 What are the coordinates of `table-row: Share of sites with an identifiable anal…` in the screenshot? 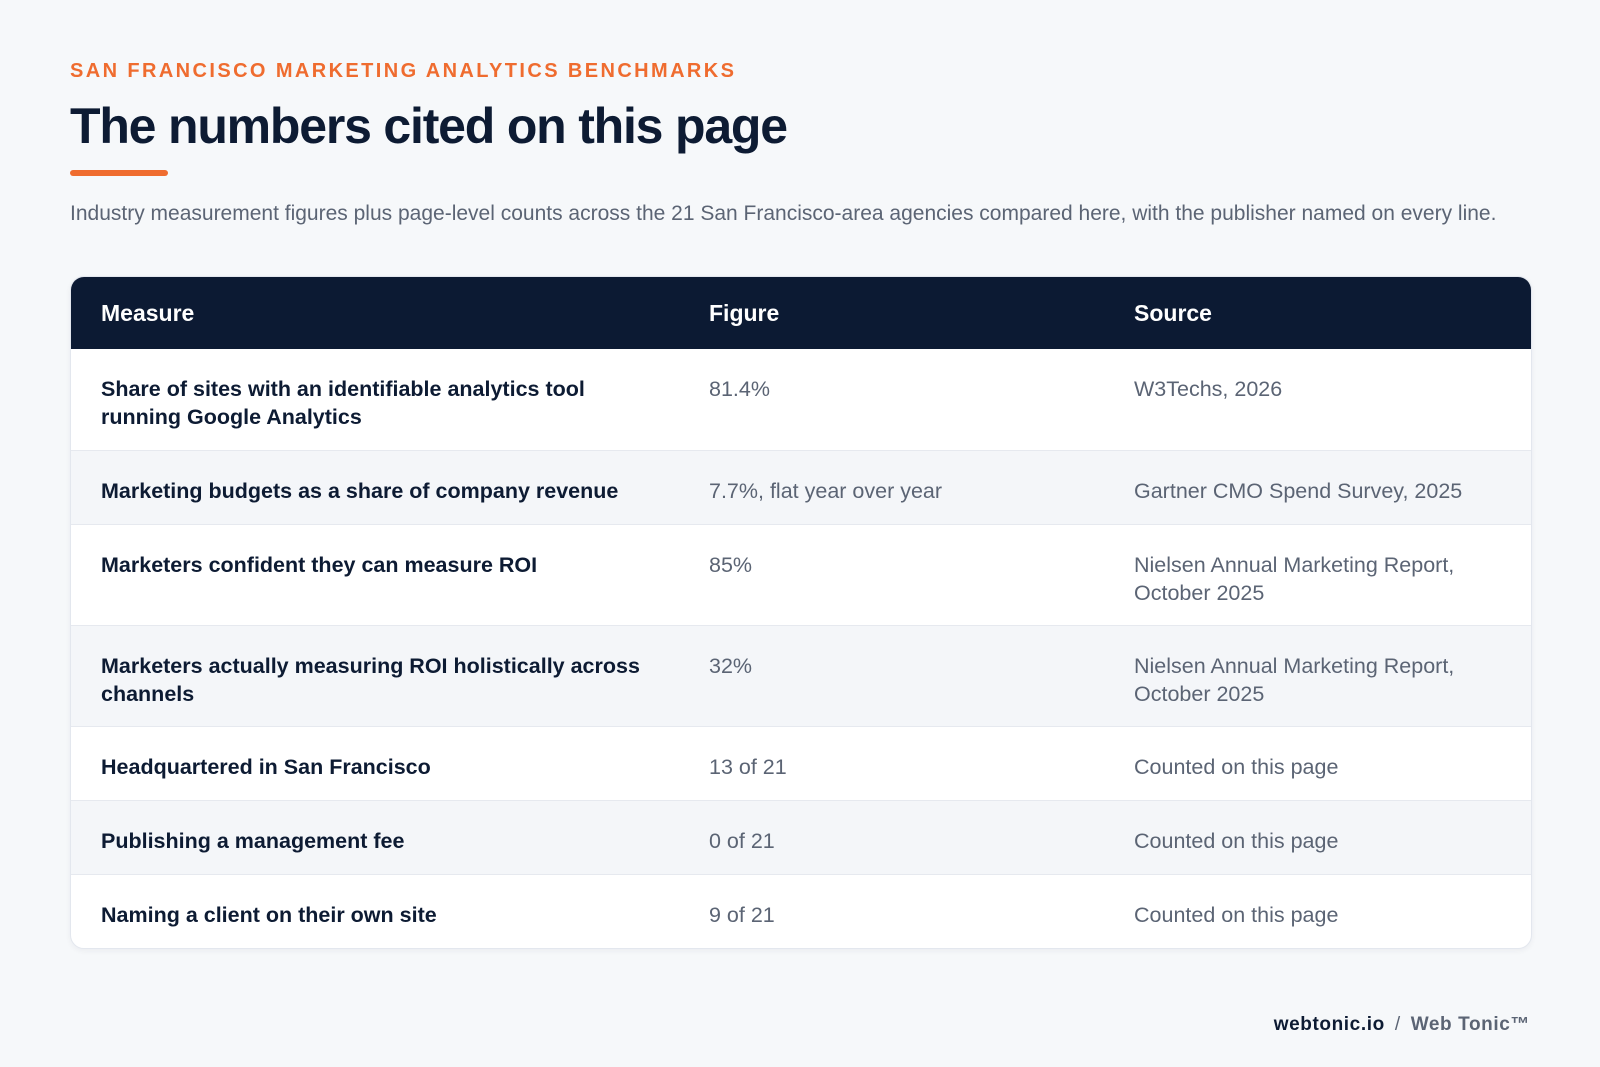 It's located at (801, 399).